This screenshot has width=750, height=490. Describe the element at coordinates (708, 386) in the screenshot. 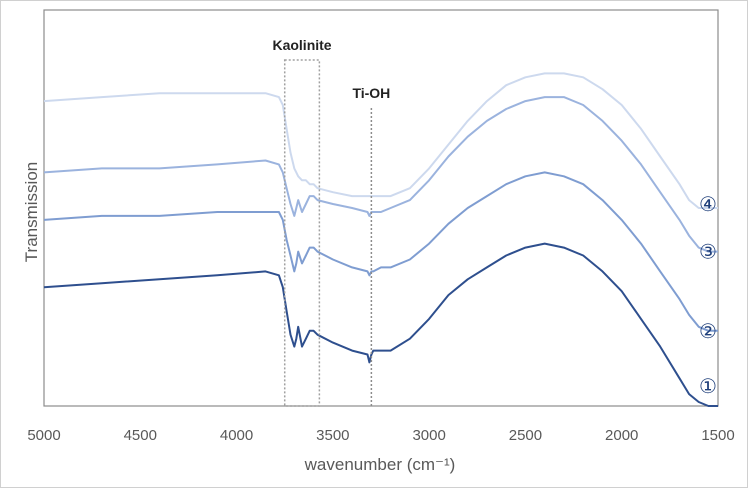

I see `series-marker-1: ①` at that location.